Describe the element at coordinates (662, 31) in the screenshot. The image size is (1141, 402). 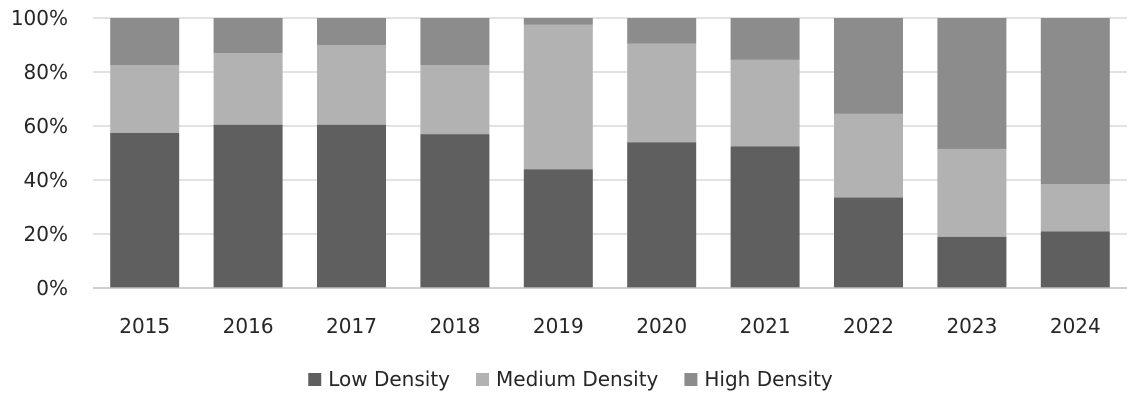
I see `bar-high-density-2020` at that location.